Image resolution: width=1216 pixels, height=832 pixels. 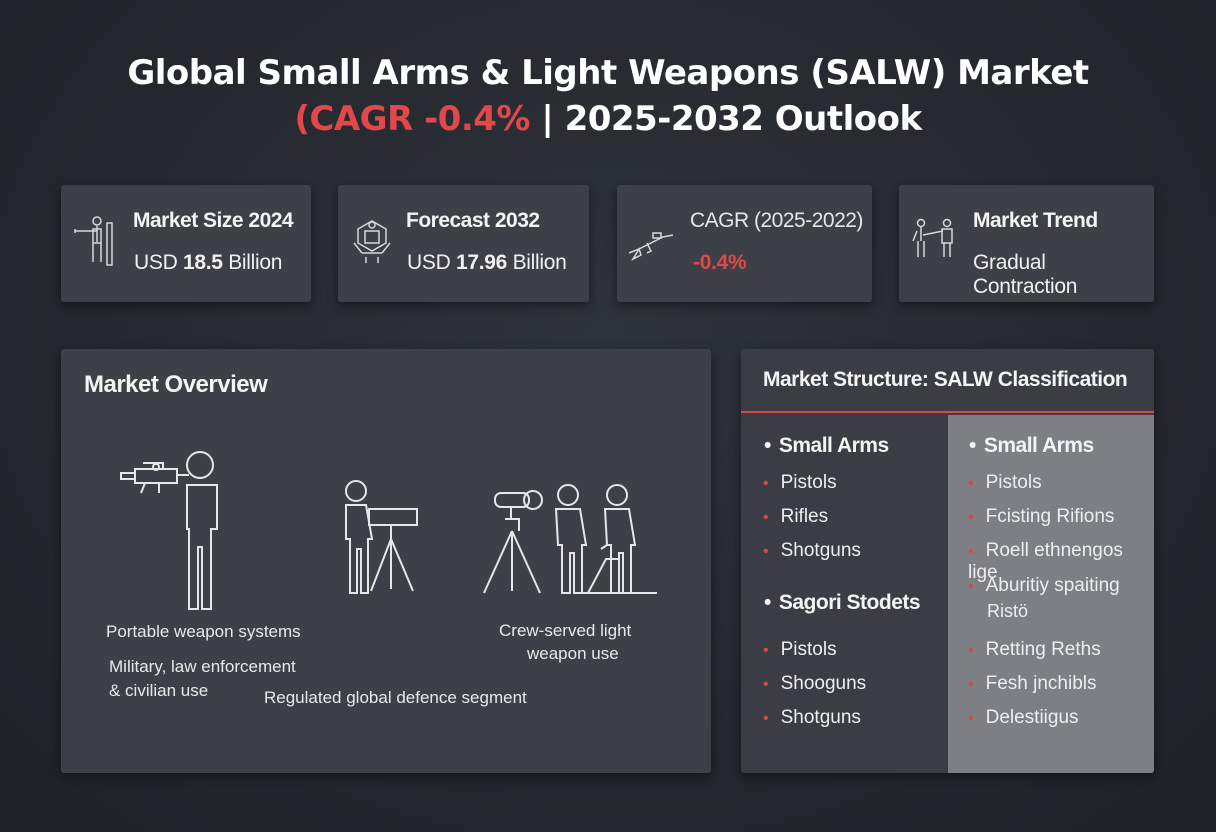 What do you see at coordinates (381, 537) in the screenshot?
I see `observer-figure-icon` at bounding box center [381, 537].